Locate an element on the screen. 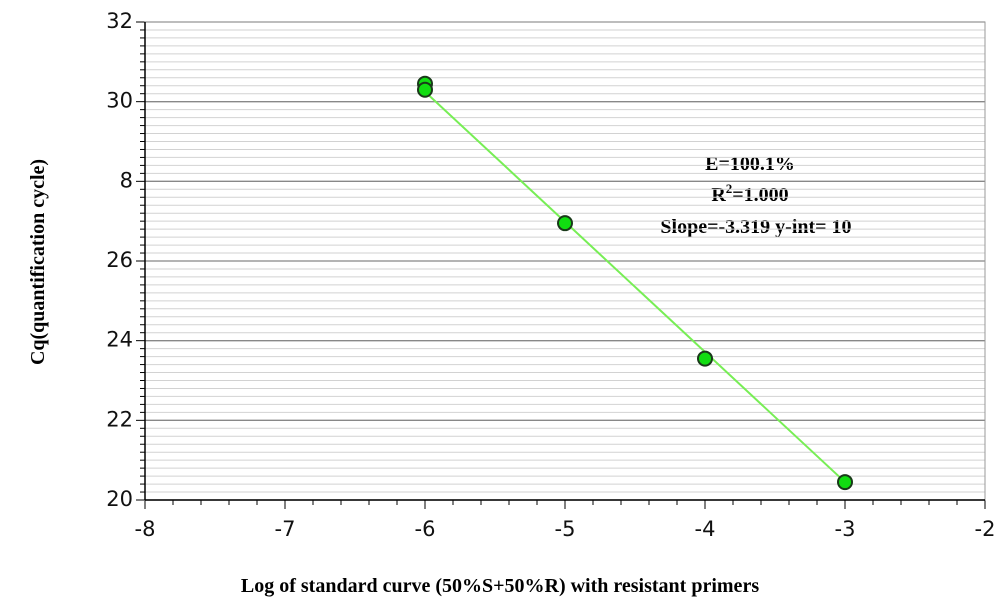  x-tick-label: -5 is located at coordinates (565, 529).